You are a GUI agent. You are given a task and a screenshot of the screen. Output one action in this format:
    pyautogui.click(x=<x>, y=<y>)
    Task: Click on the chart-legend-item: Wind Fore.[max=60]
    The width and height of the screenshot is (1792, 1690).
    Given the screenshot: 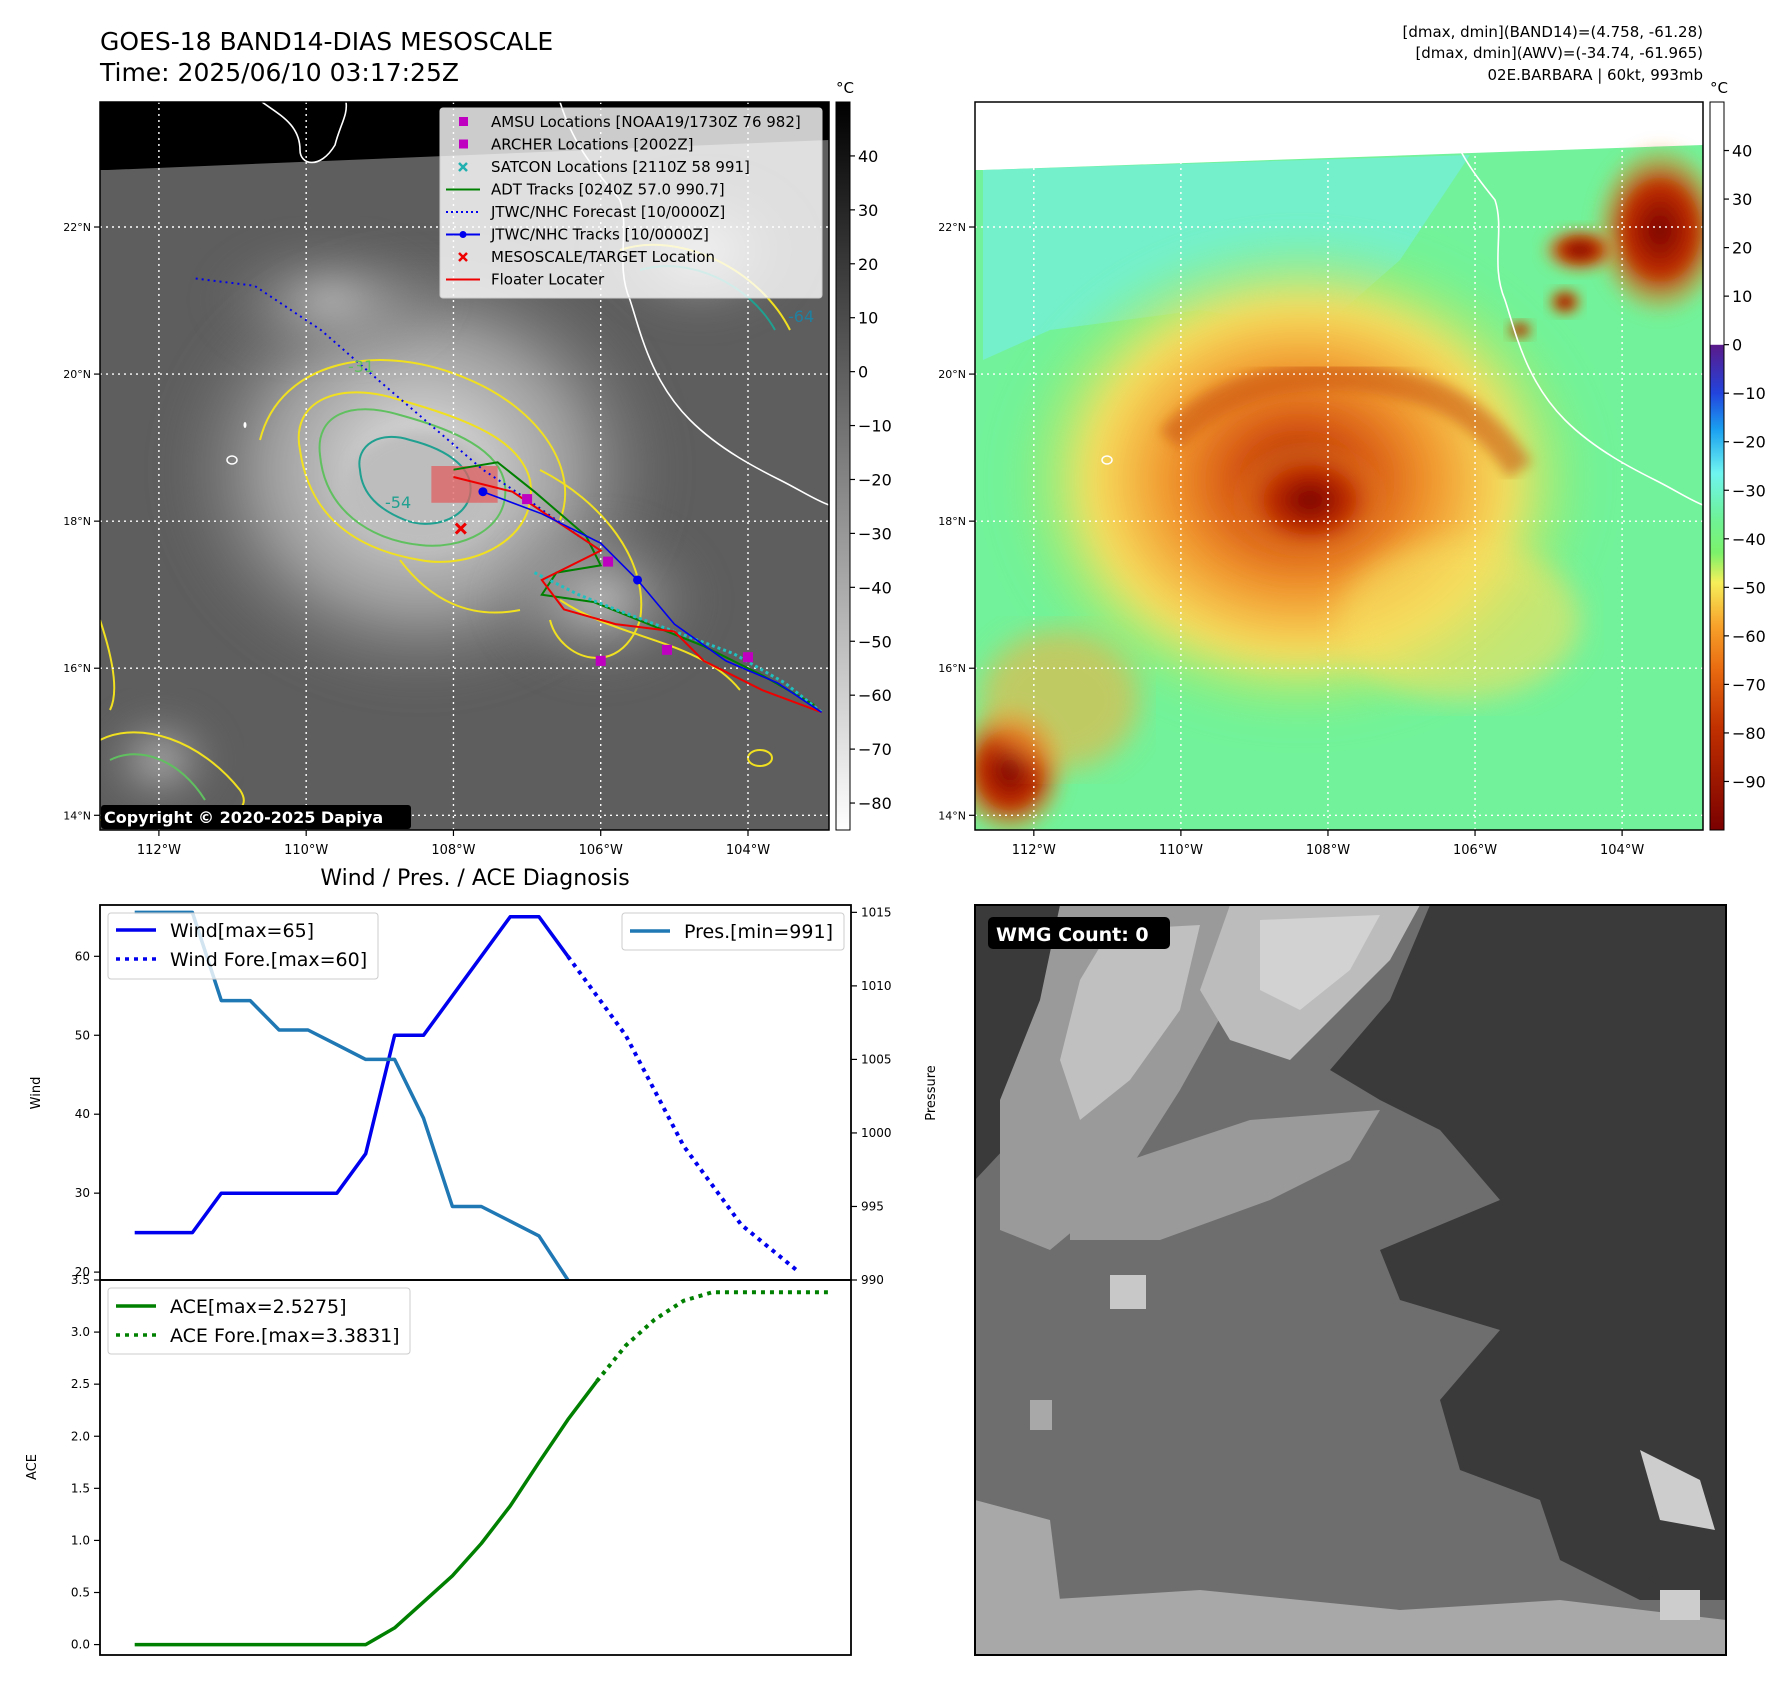 What is the action you would take?
    pyautogui.click(x=241, y=960)
    